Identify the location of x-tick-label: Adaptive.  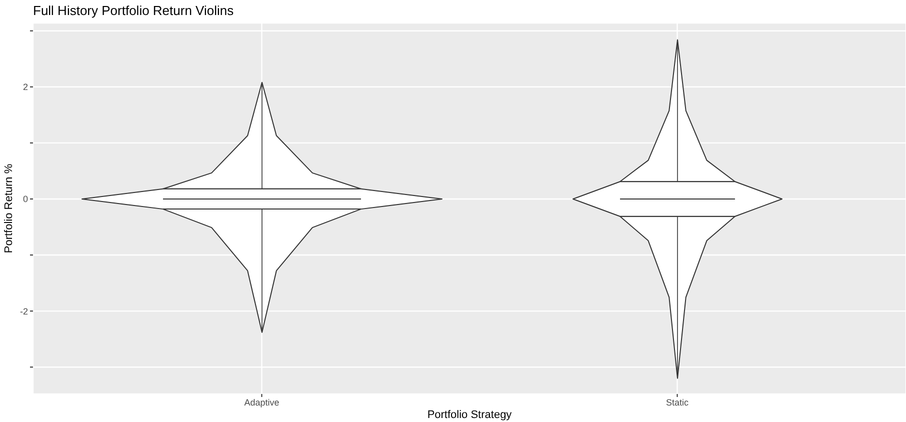
(262, 402).